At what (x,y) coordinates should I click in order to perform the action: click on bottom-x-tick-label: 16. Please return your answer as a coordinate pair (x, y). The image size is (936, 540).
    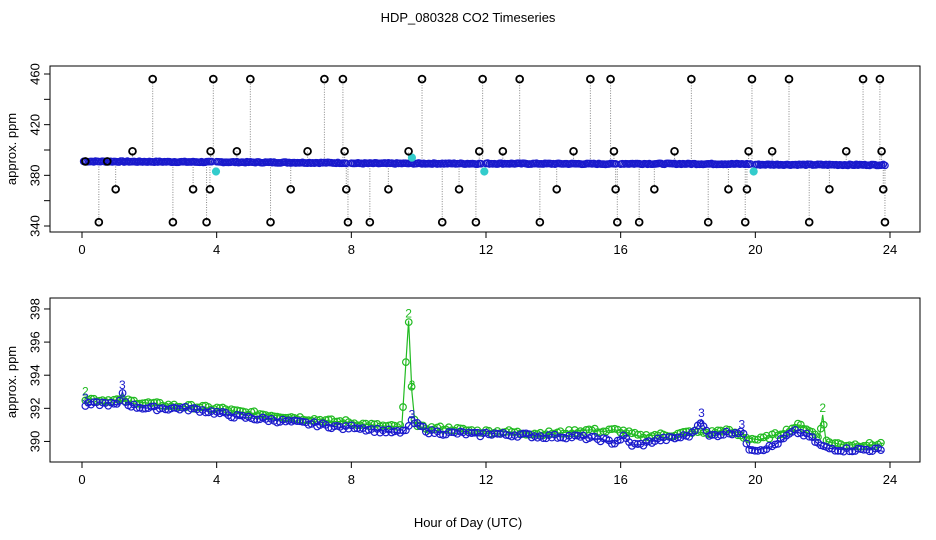
    Looking at the image, I should click on (620, 479).